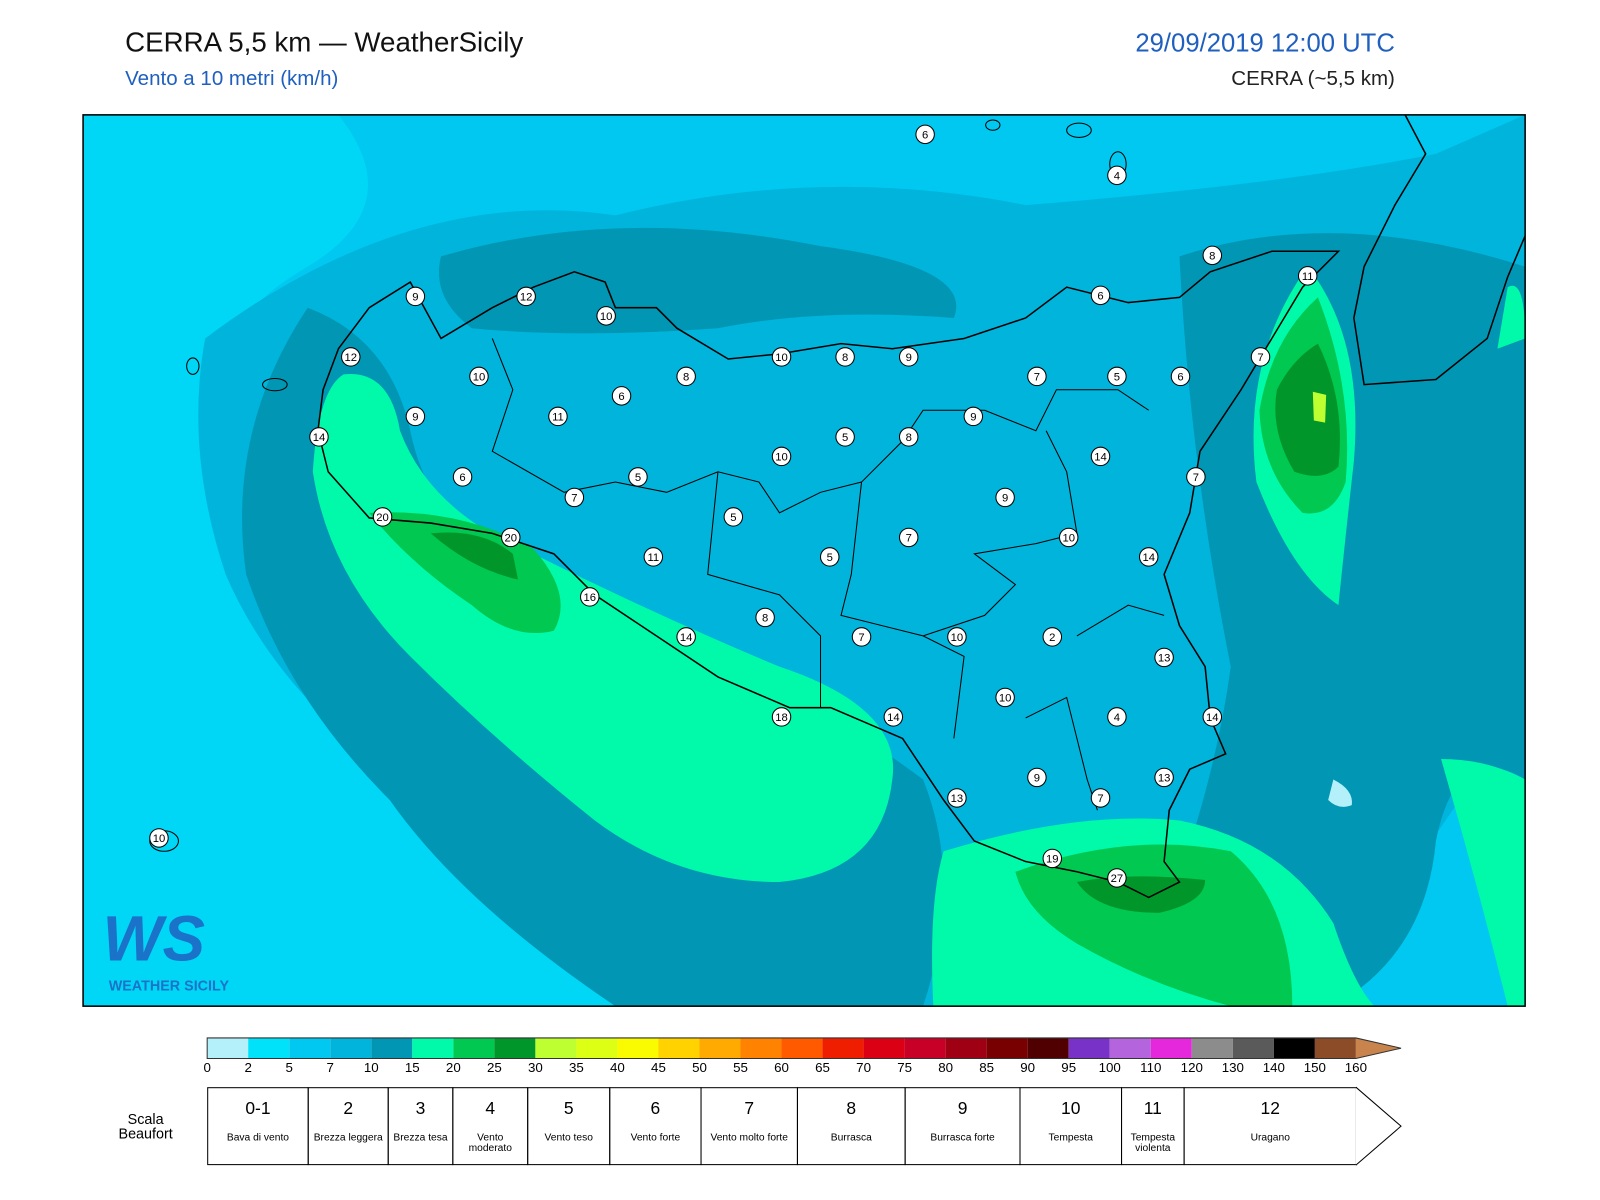 This screenshot has width=1600, height=1200. Describe the element at coordinates (474, 556) in the screenshot. I see `field-gust-sw` at that location.